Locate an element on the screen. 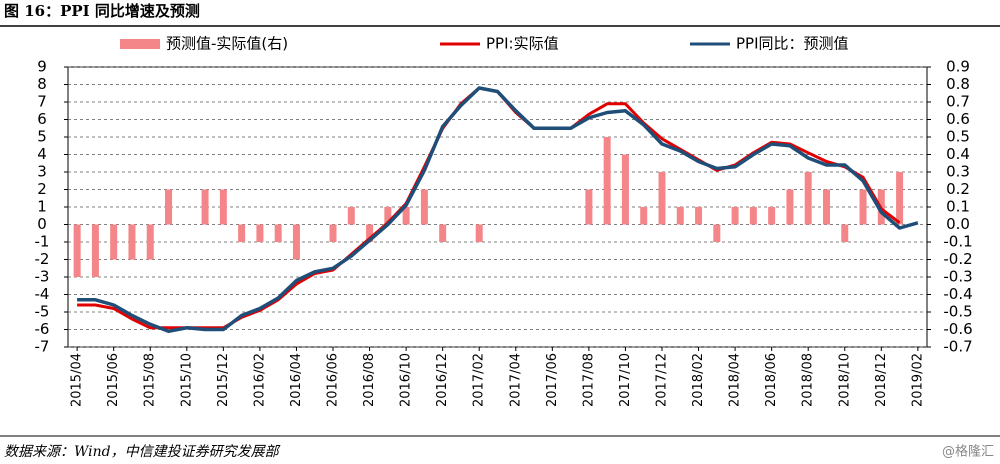 This screenshot has height=464, width=1000. y2-tick-label: -0.5 is located at coordinates (957, 312).